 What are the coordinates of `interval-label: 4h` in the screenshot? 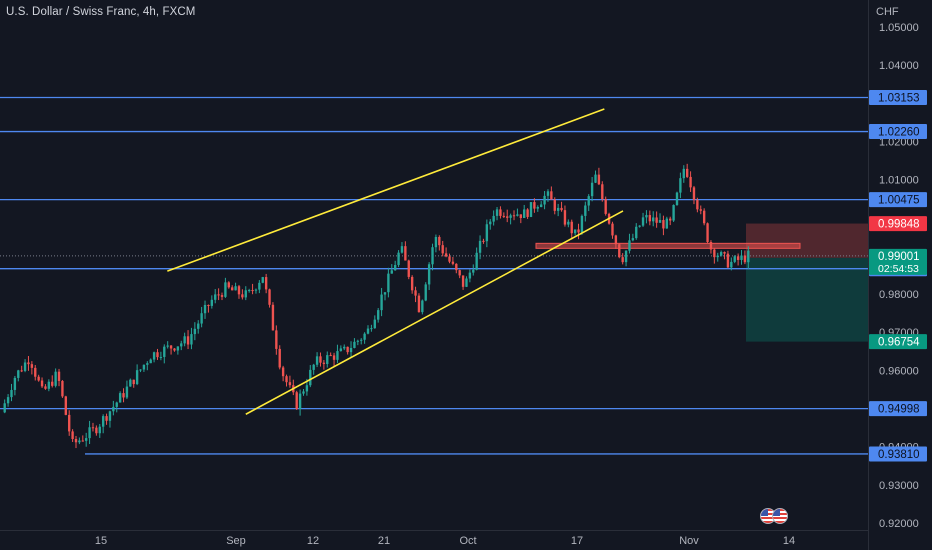 It's located at (149, 12).